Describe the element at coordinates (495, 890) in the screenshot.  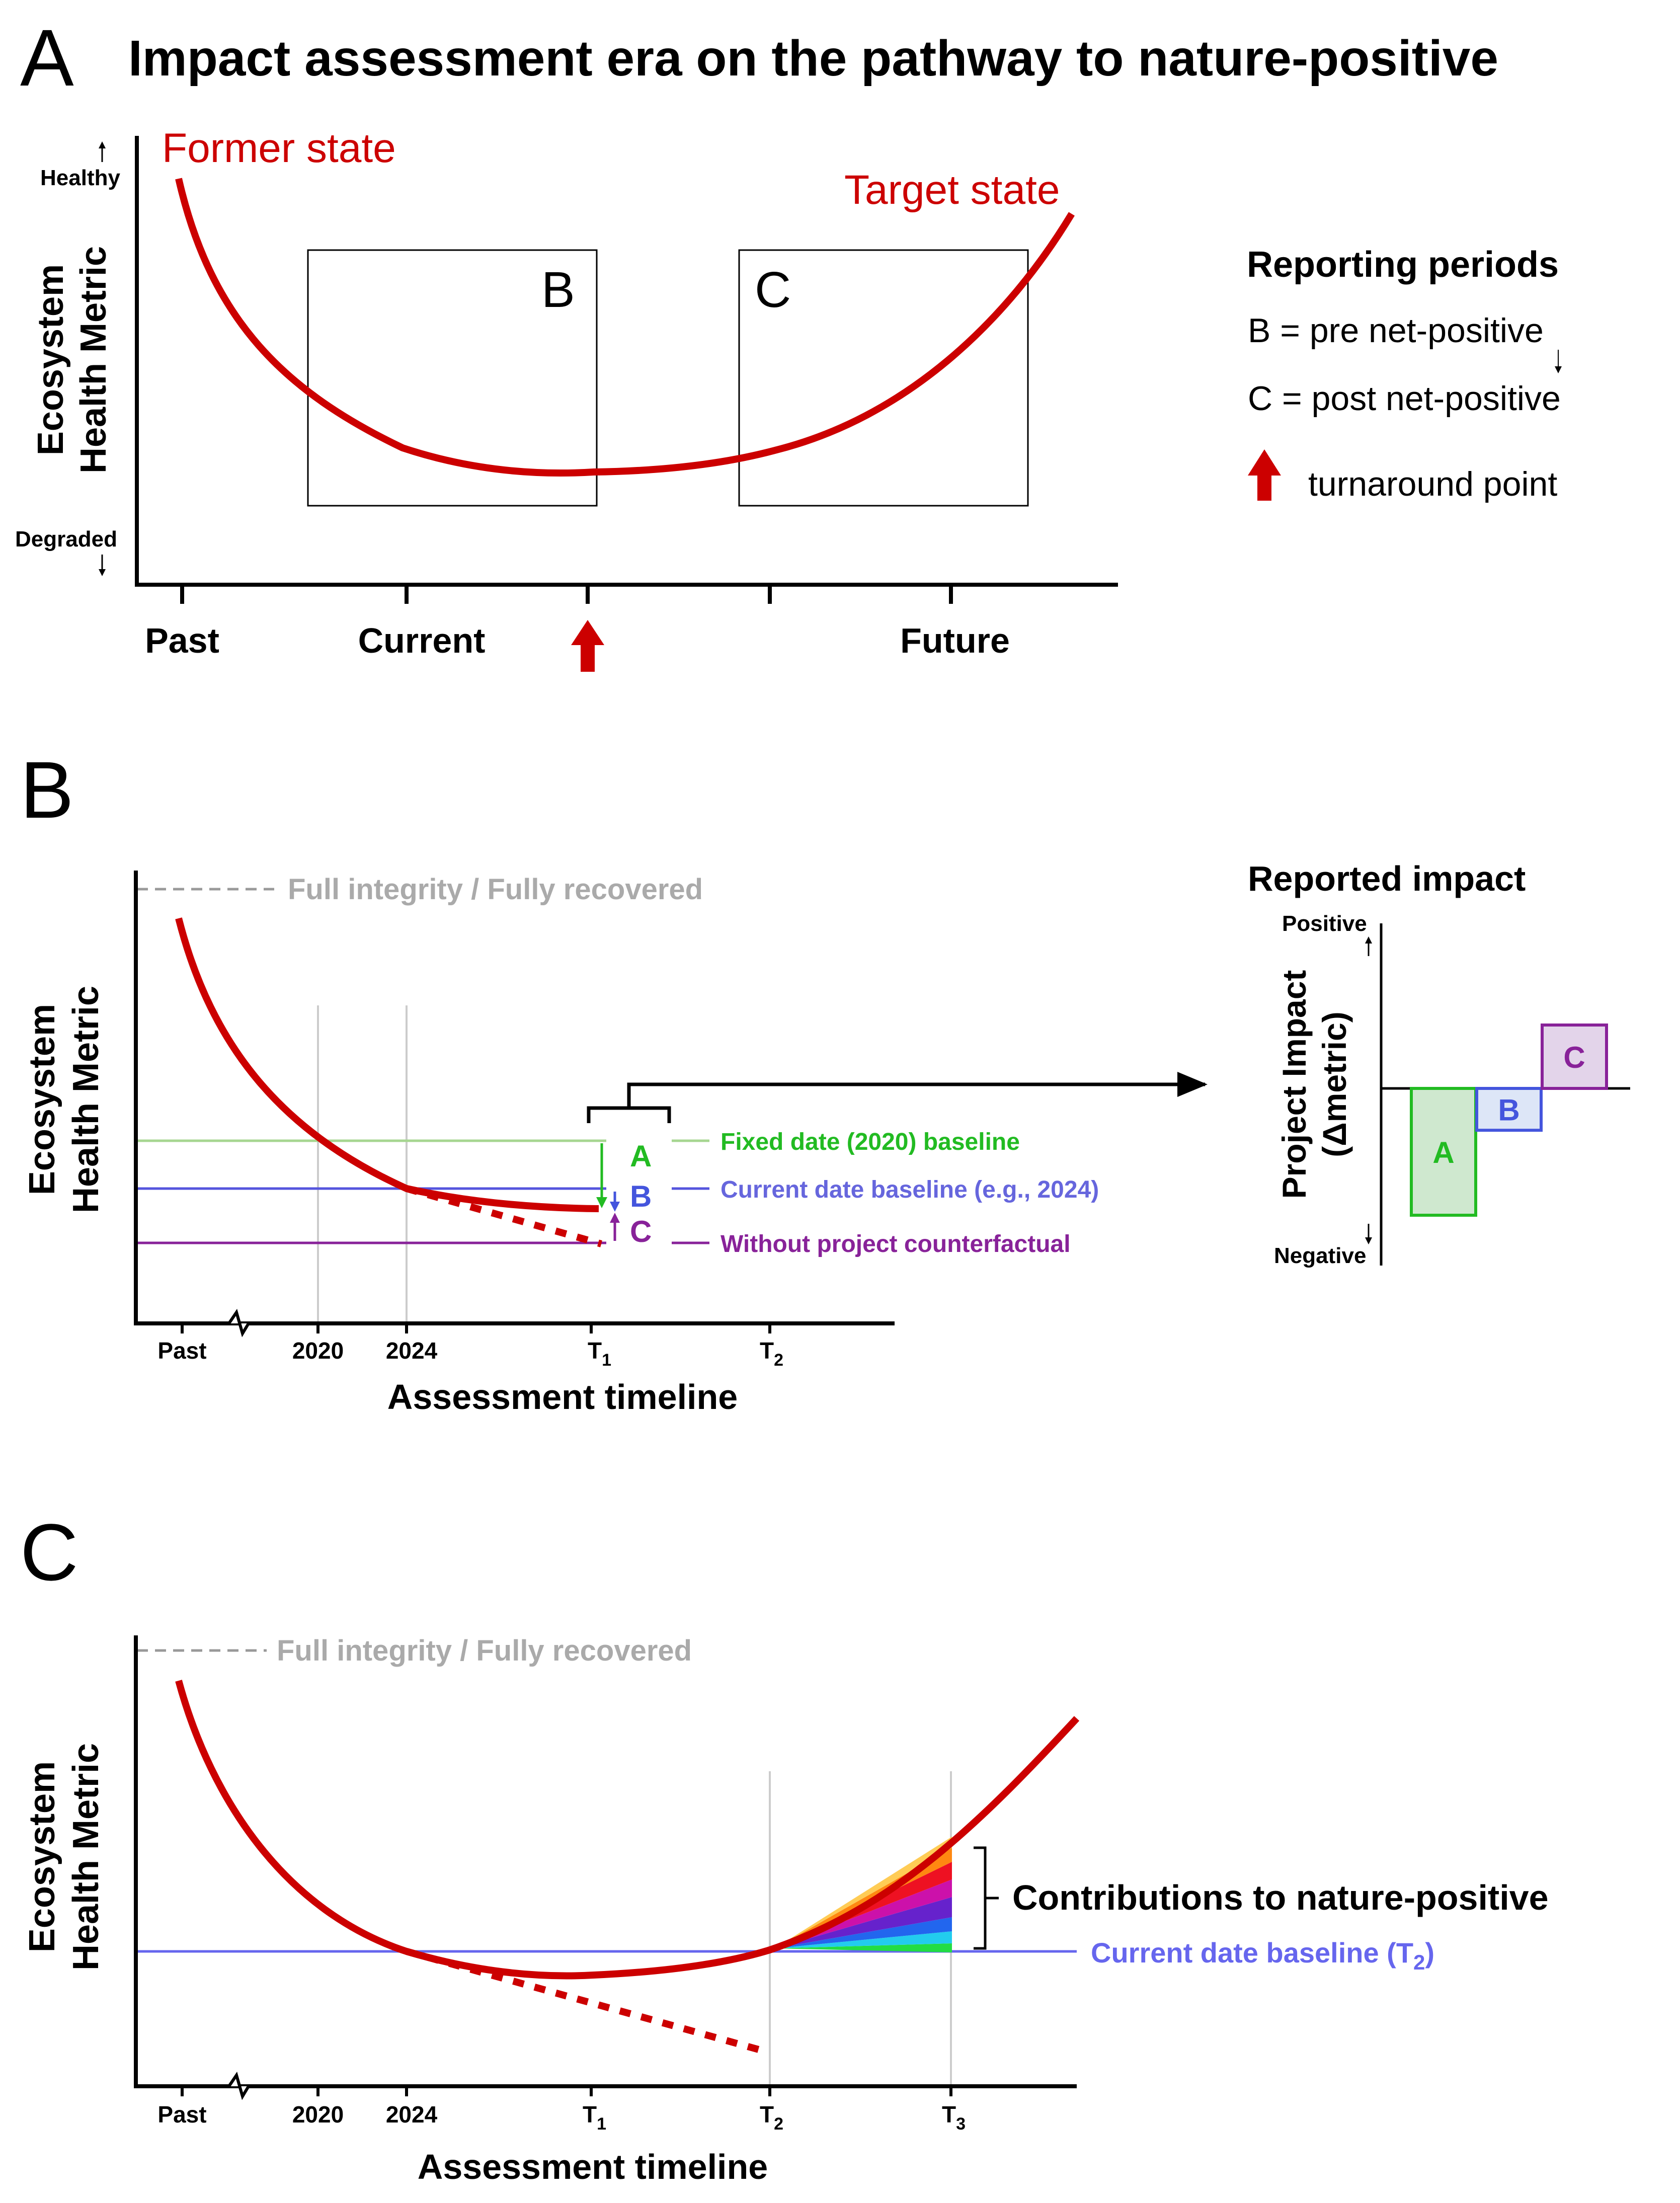
I see `full-integrity-label: Full integrity / Fully recovered` at that location.